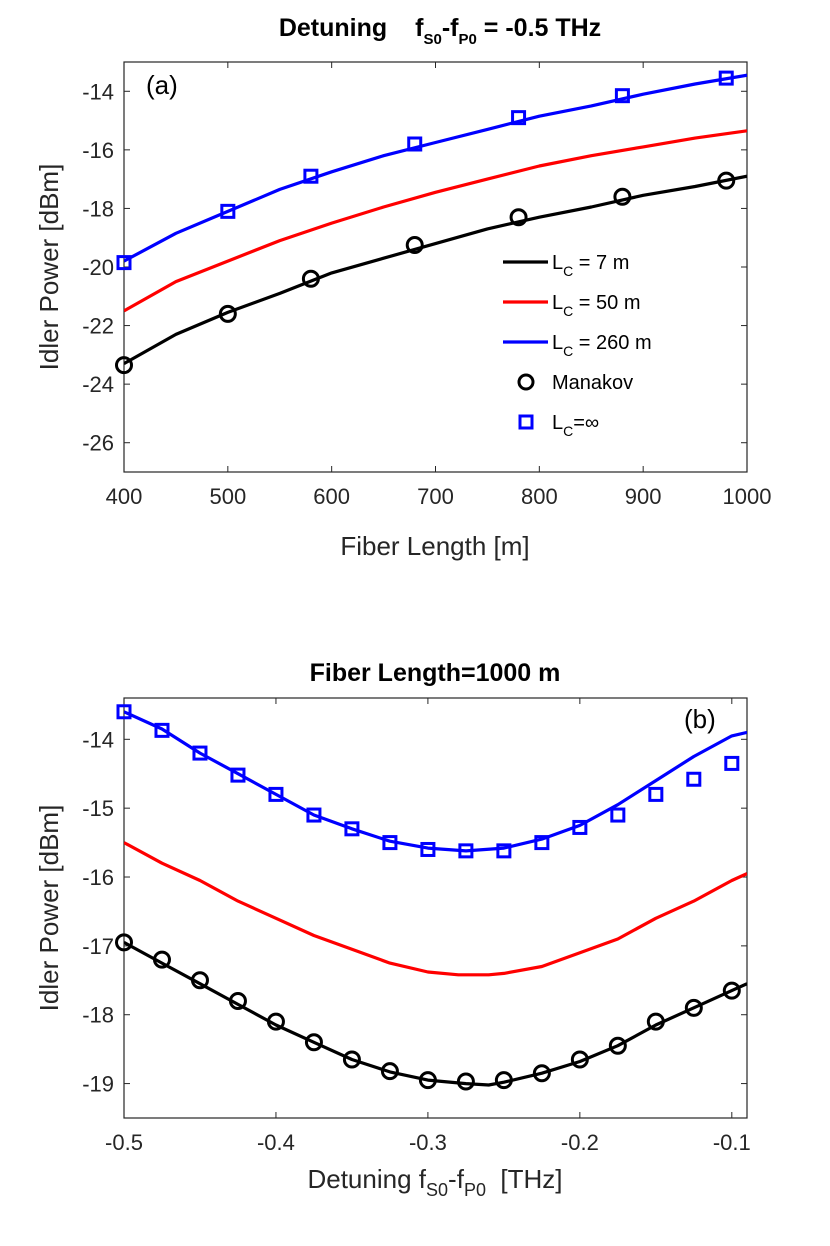  What do you see at coordinates (434, 1182) in the screenshot?
I see `panel-b-xlabel: Detuning fS0-fP0 [THz]` at bounding box center [434, 1182].